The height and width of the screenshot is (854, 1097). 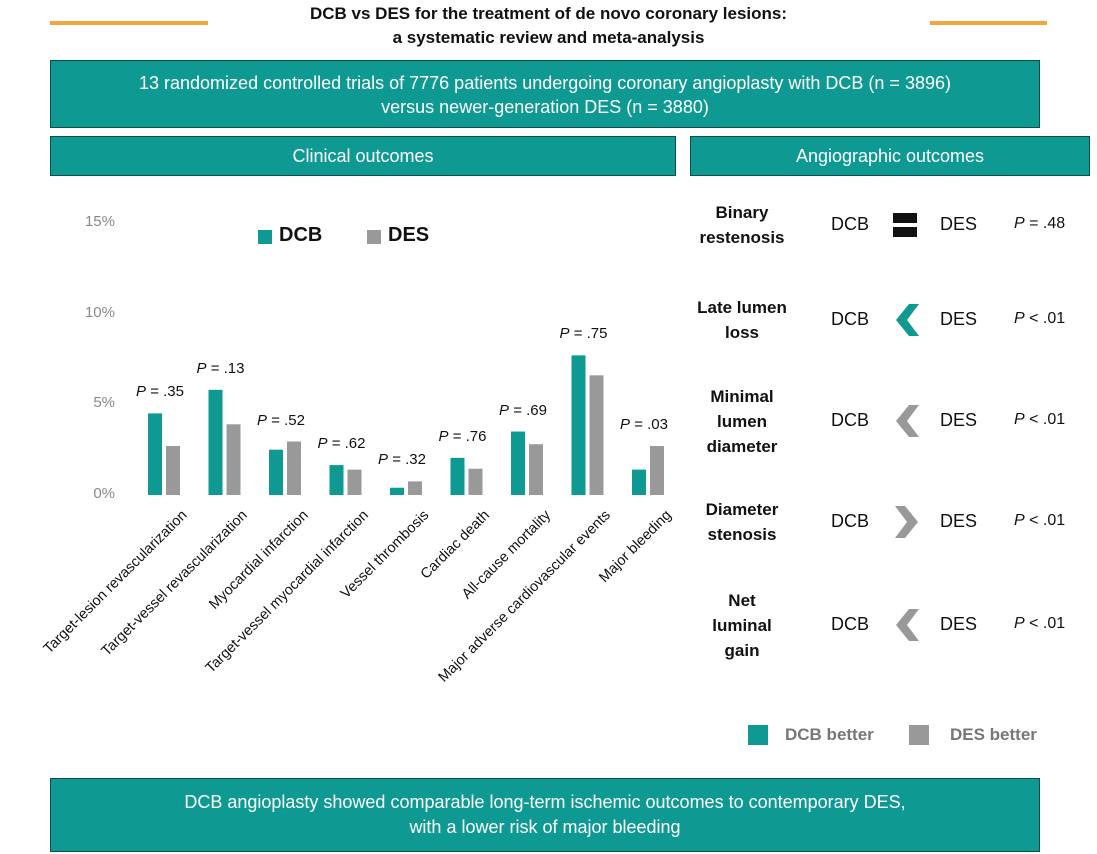 I want to click on y-tick-label: 15%, so click(x=99, y=221).